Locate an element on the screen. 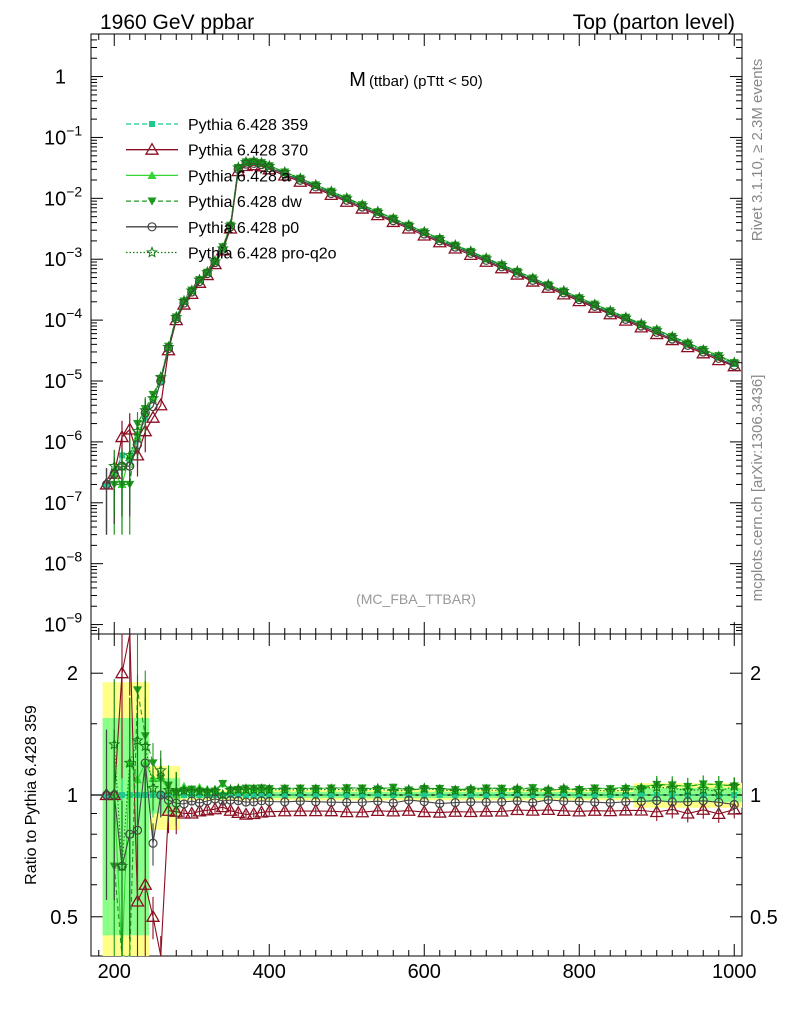 The height and width of the screenshot is (1024, 786). y-tick-exponent: −9 is located at coordinates (74, 618).